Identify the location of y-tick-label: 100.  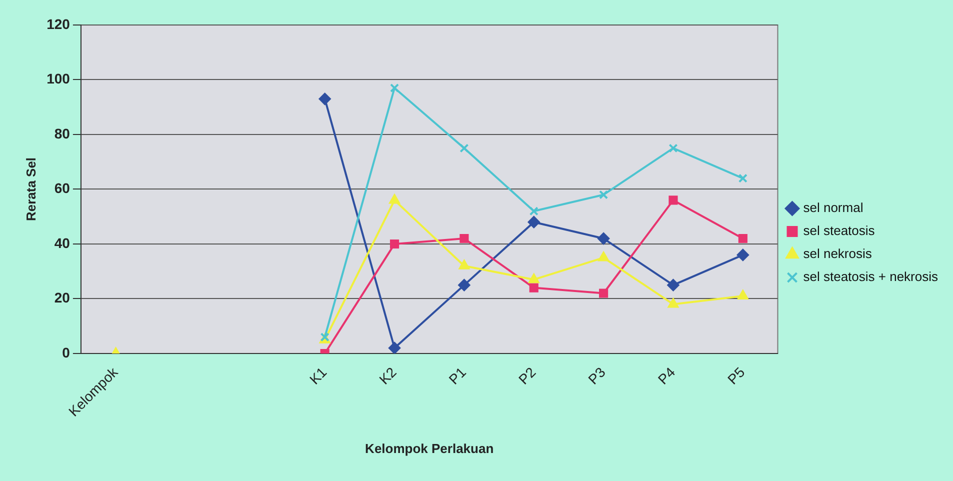
(58, 78).